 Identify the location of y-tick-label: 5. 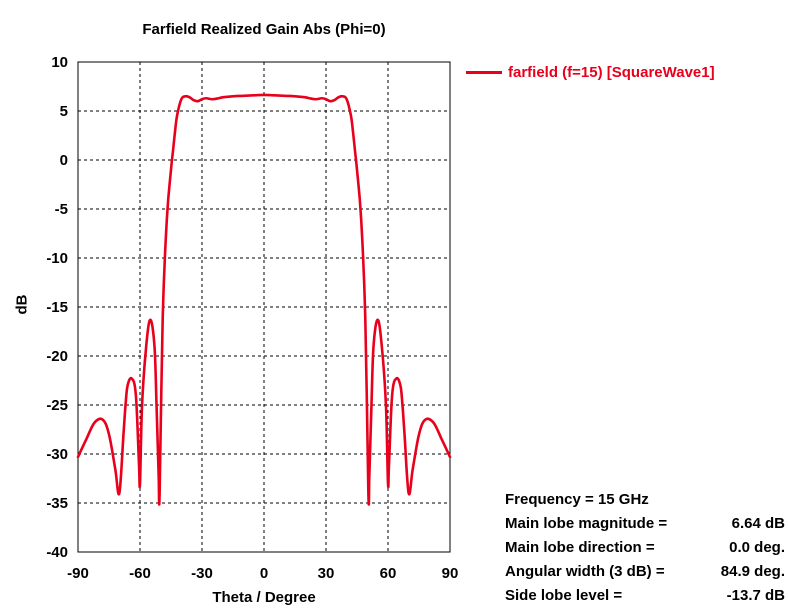
(64, 111).